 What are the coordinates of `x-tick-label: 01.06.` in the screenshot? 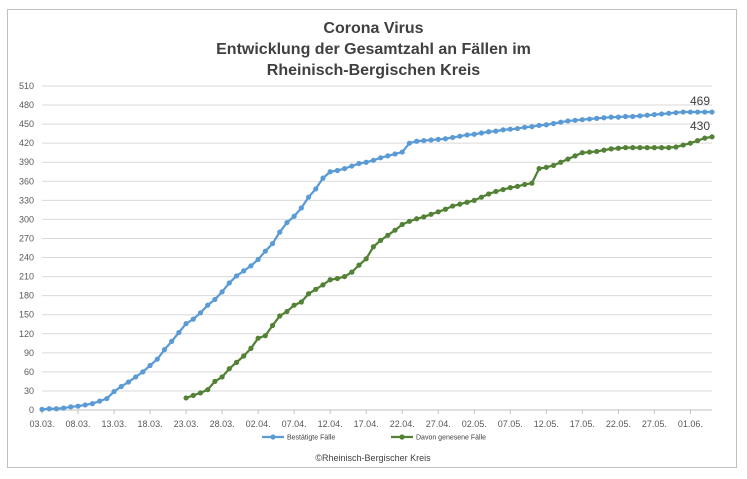 It's located at (690, 424).